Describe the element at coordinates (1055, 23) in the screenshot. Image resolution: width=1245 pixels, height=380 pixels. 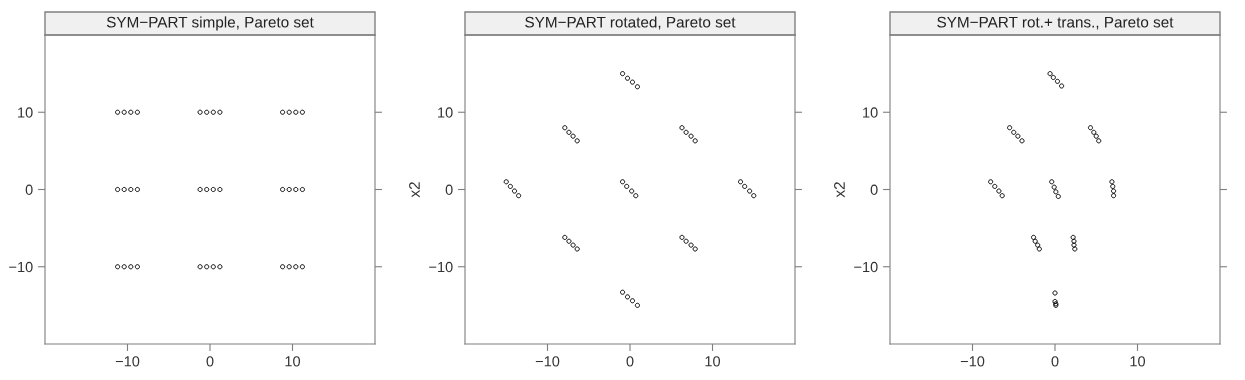
I see `chart-title: SYM−PART rot.+ trans., Pareto set` at that location.